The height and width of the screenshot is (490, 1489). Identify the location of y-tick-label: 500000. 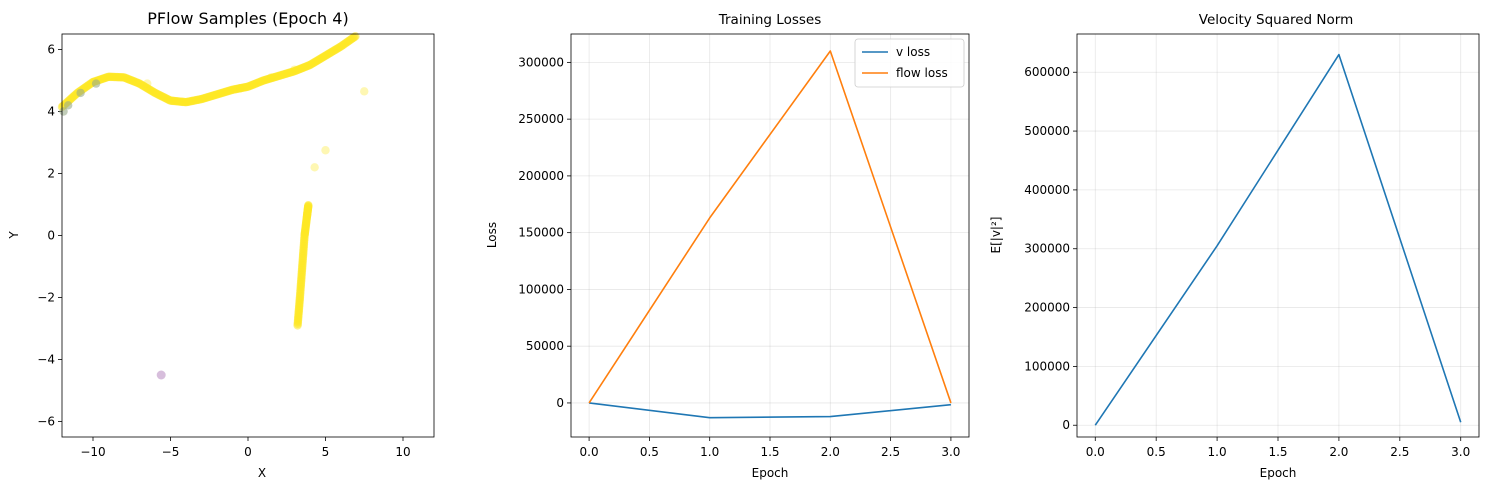
(1047, 131).